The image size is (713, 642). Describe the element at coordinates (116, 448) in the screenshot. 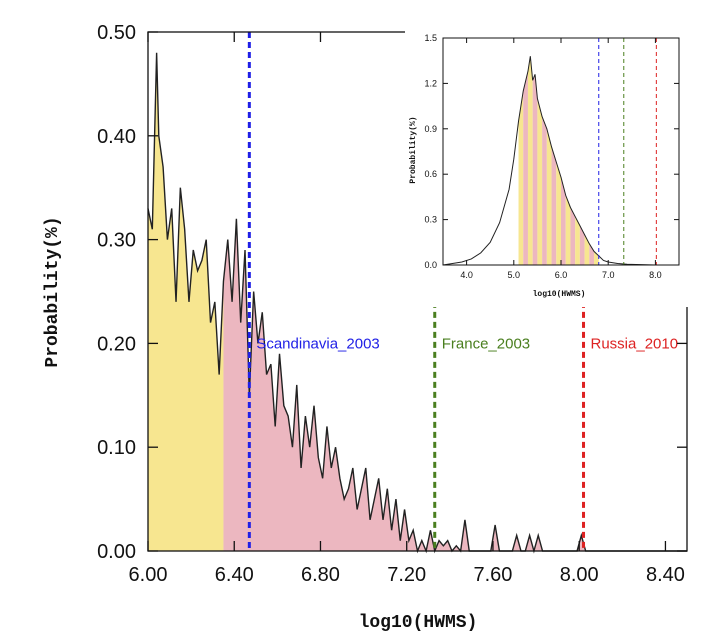

I see `y-tick-label: 0.10` at that location.